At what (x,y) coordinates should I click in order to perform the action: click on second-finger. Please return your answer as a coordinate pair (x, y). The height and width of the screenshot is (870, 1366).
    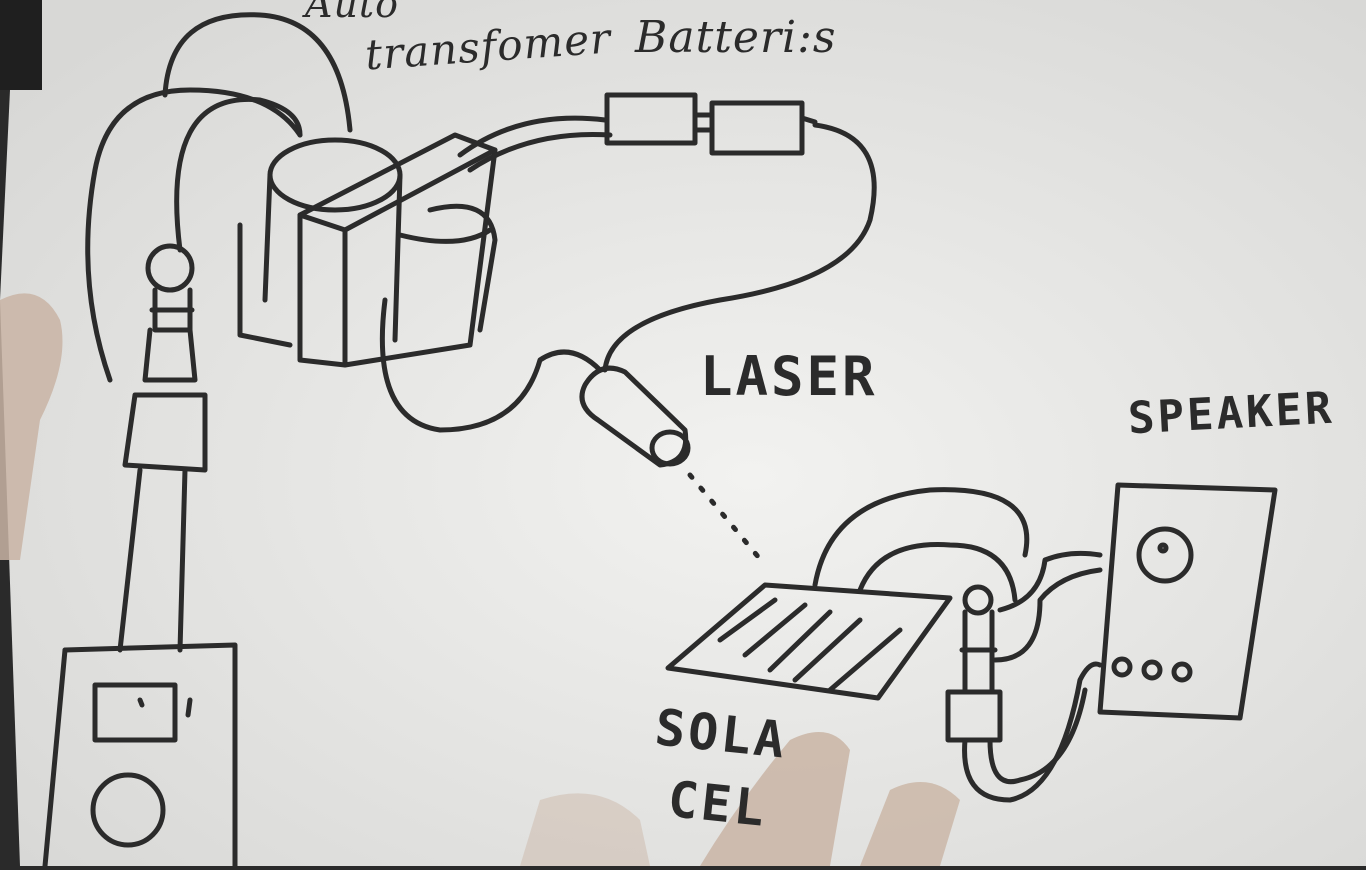
    Looking at the image, I should click on (910, 824).